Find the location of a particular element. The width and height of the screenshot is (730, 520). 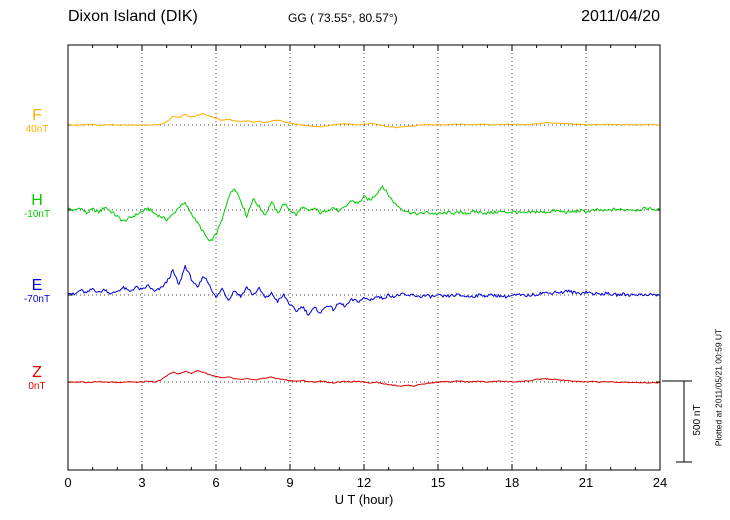

x-tick-label: 3 is located at coordinates (141, 482).